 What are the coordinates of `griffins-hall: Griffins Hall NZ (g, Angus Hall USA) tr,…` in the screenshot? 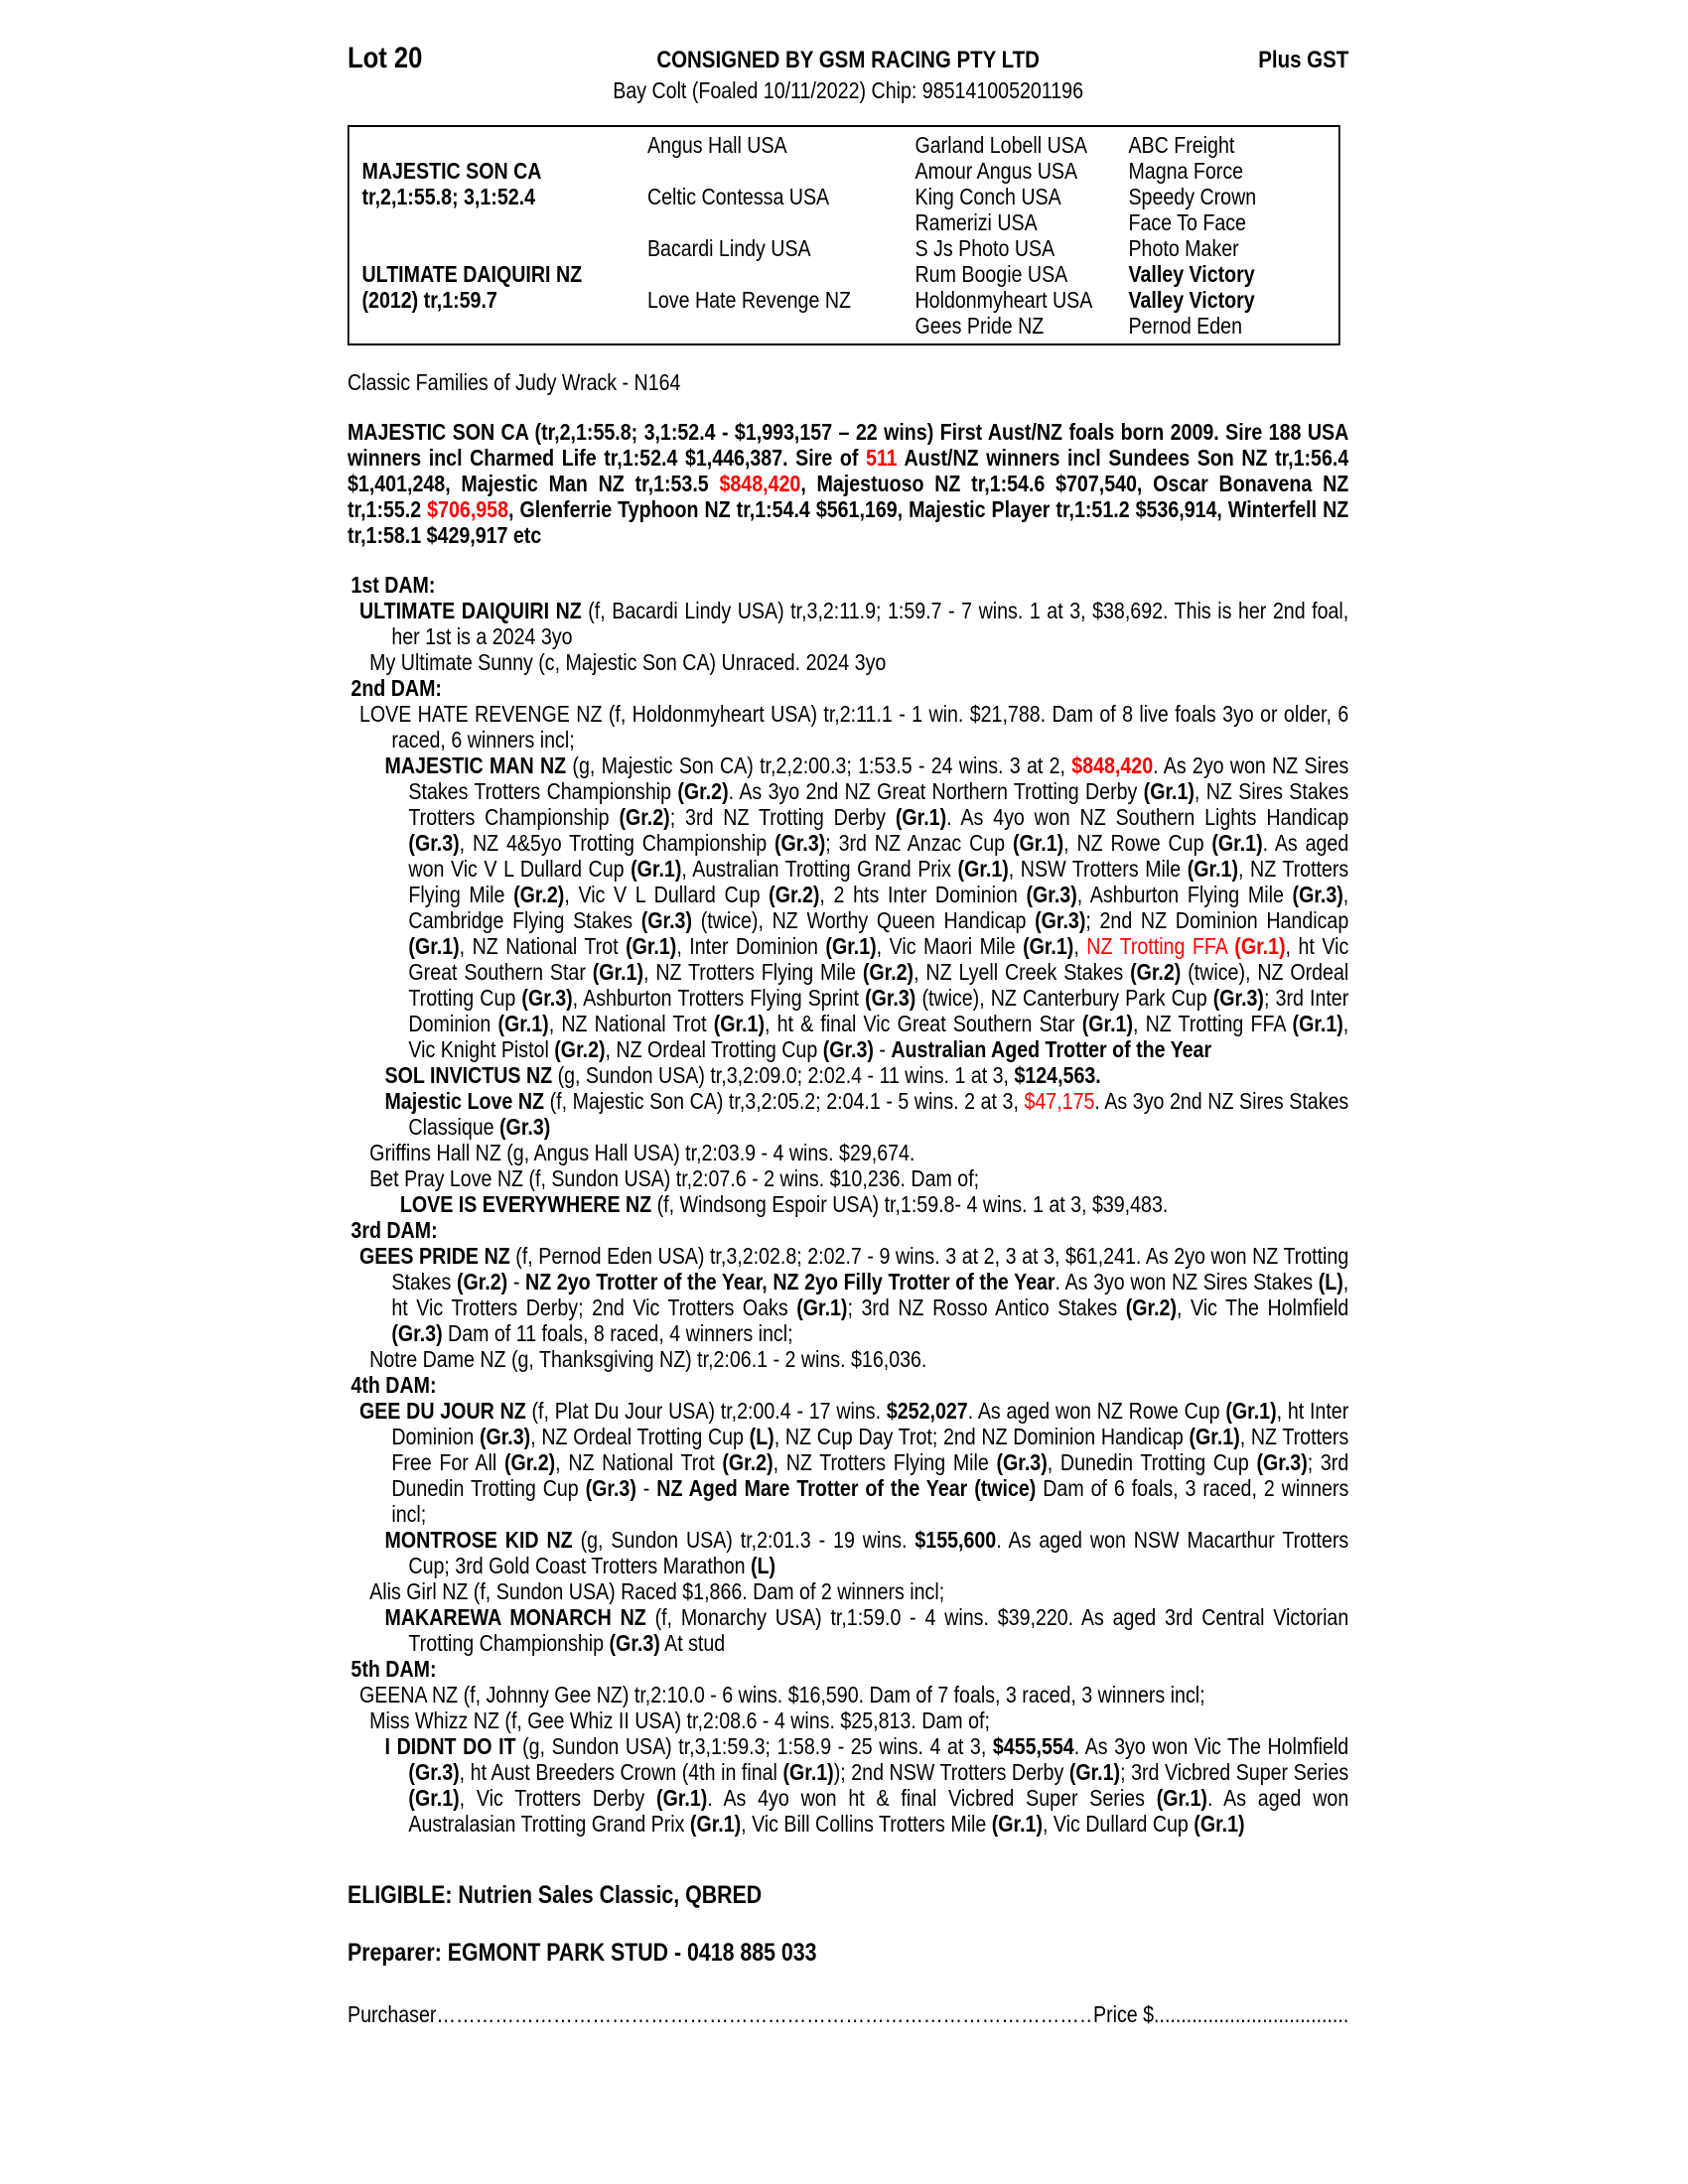 It's located at (642, 1152).